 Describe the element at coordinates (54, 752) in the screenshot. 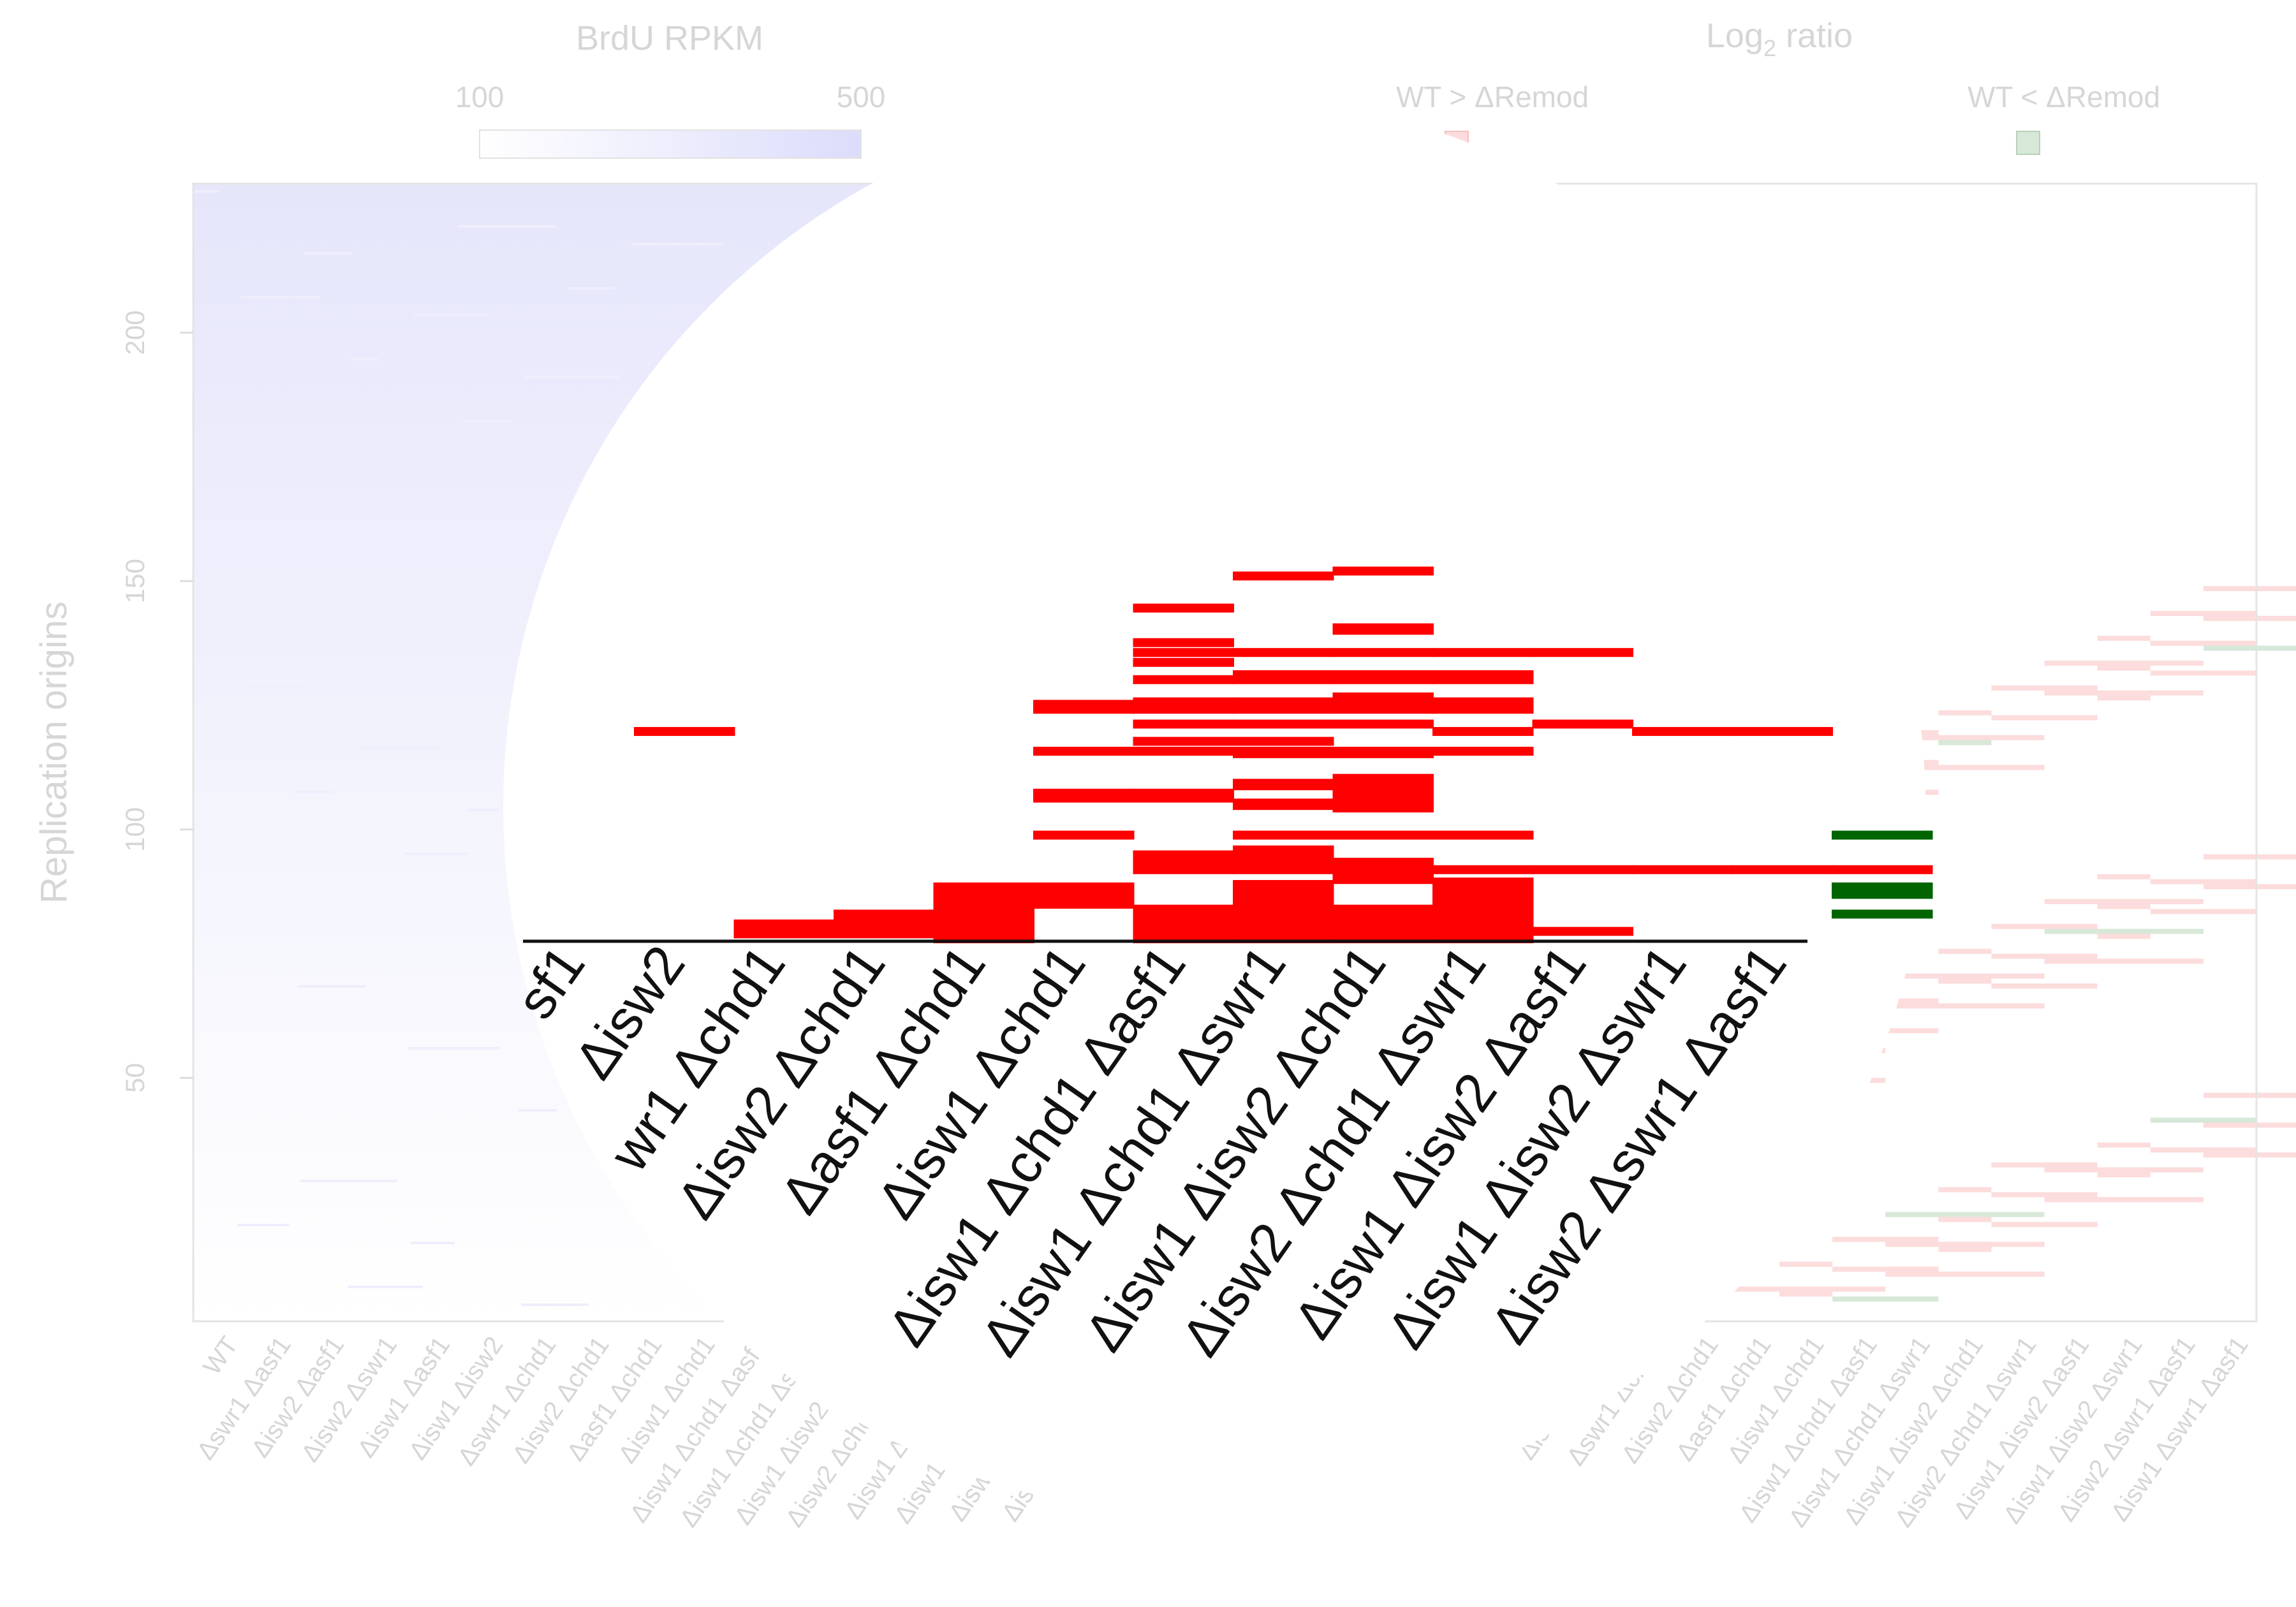

I see `y-axis-label: Replication origins` at that location.